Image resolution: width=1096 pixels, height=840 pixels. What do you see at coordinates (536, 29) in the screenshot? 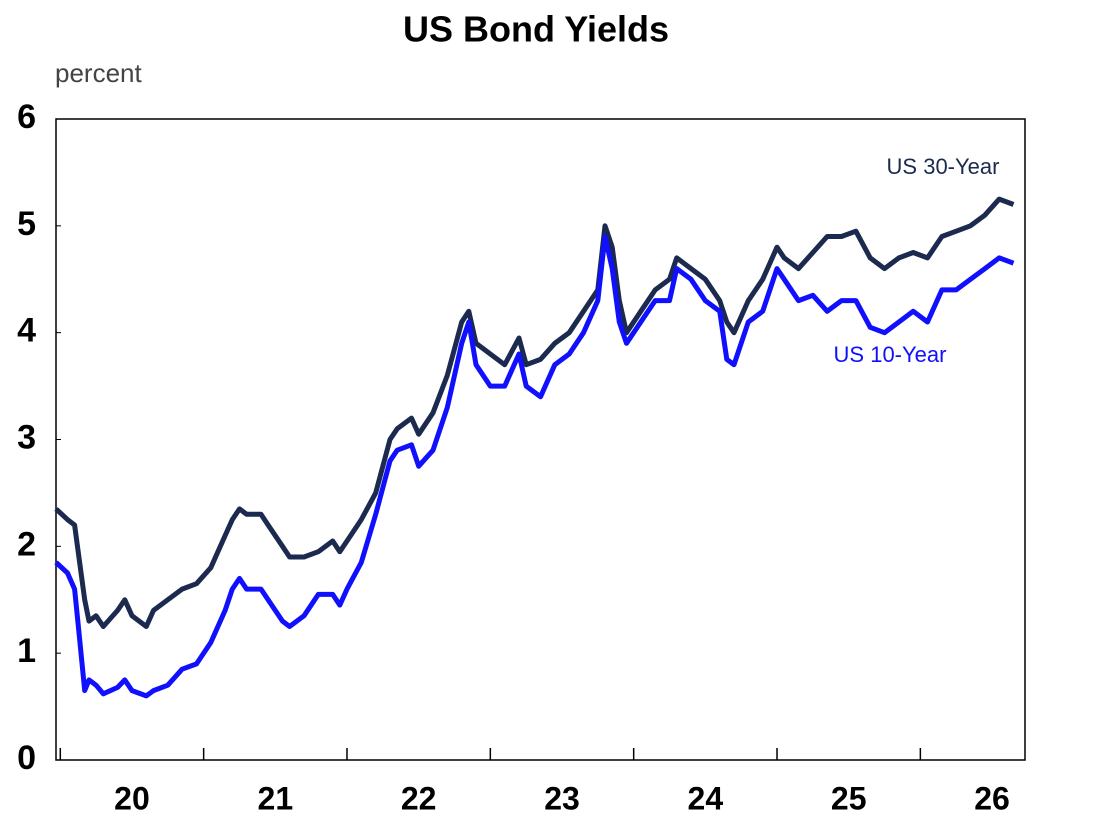
I see `chart-title: US Bond Yields` at bounding box center [536, 29].